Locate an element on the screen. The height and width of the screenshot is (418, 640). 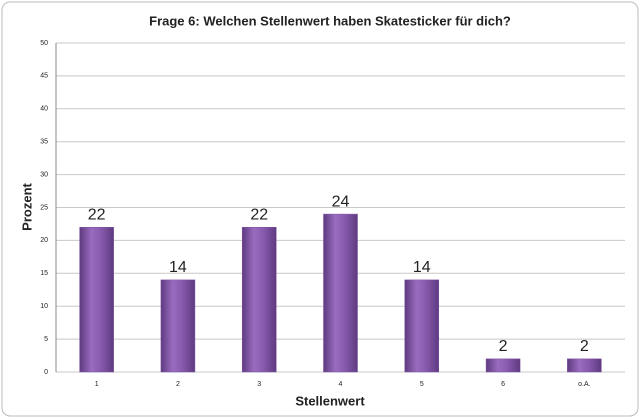
x-axis-label: Stellenwert is located at coordinates (330, 400).